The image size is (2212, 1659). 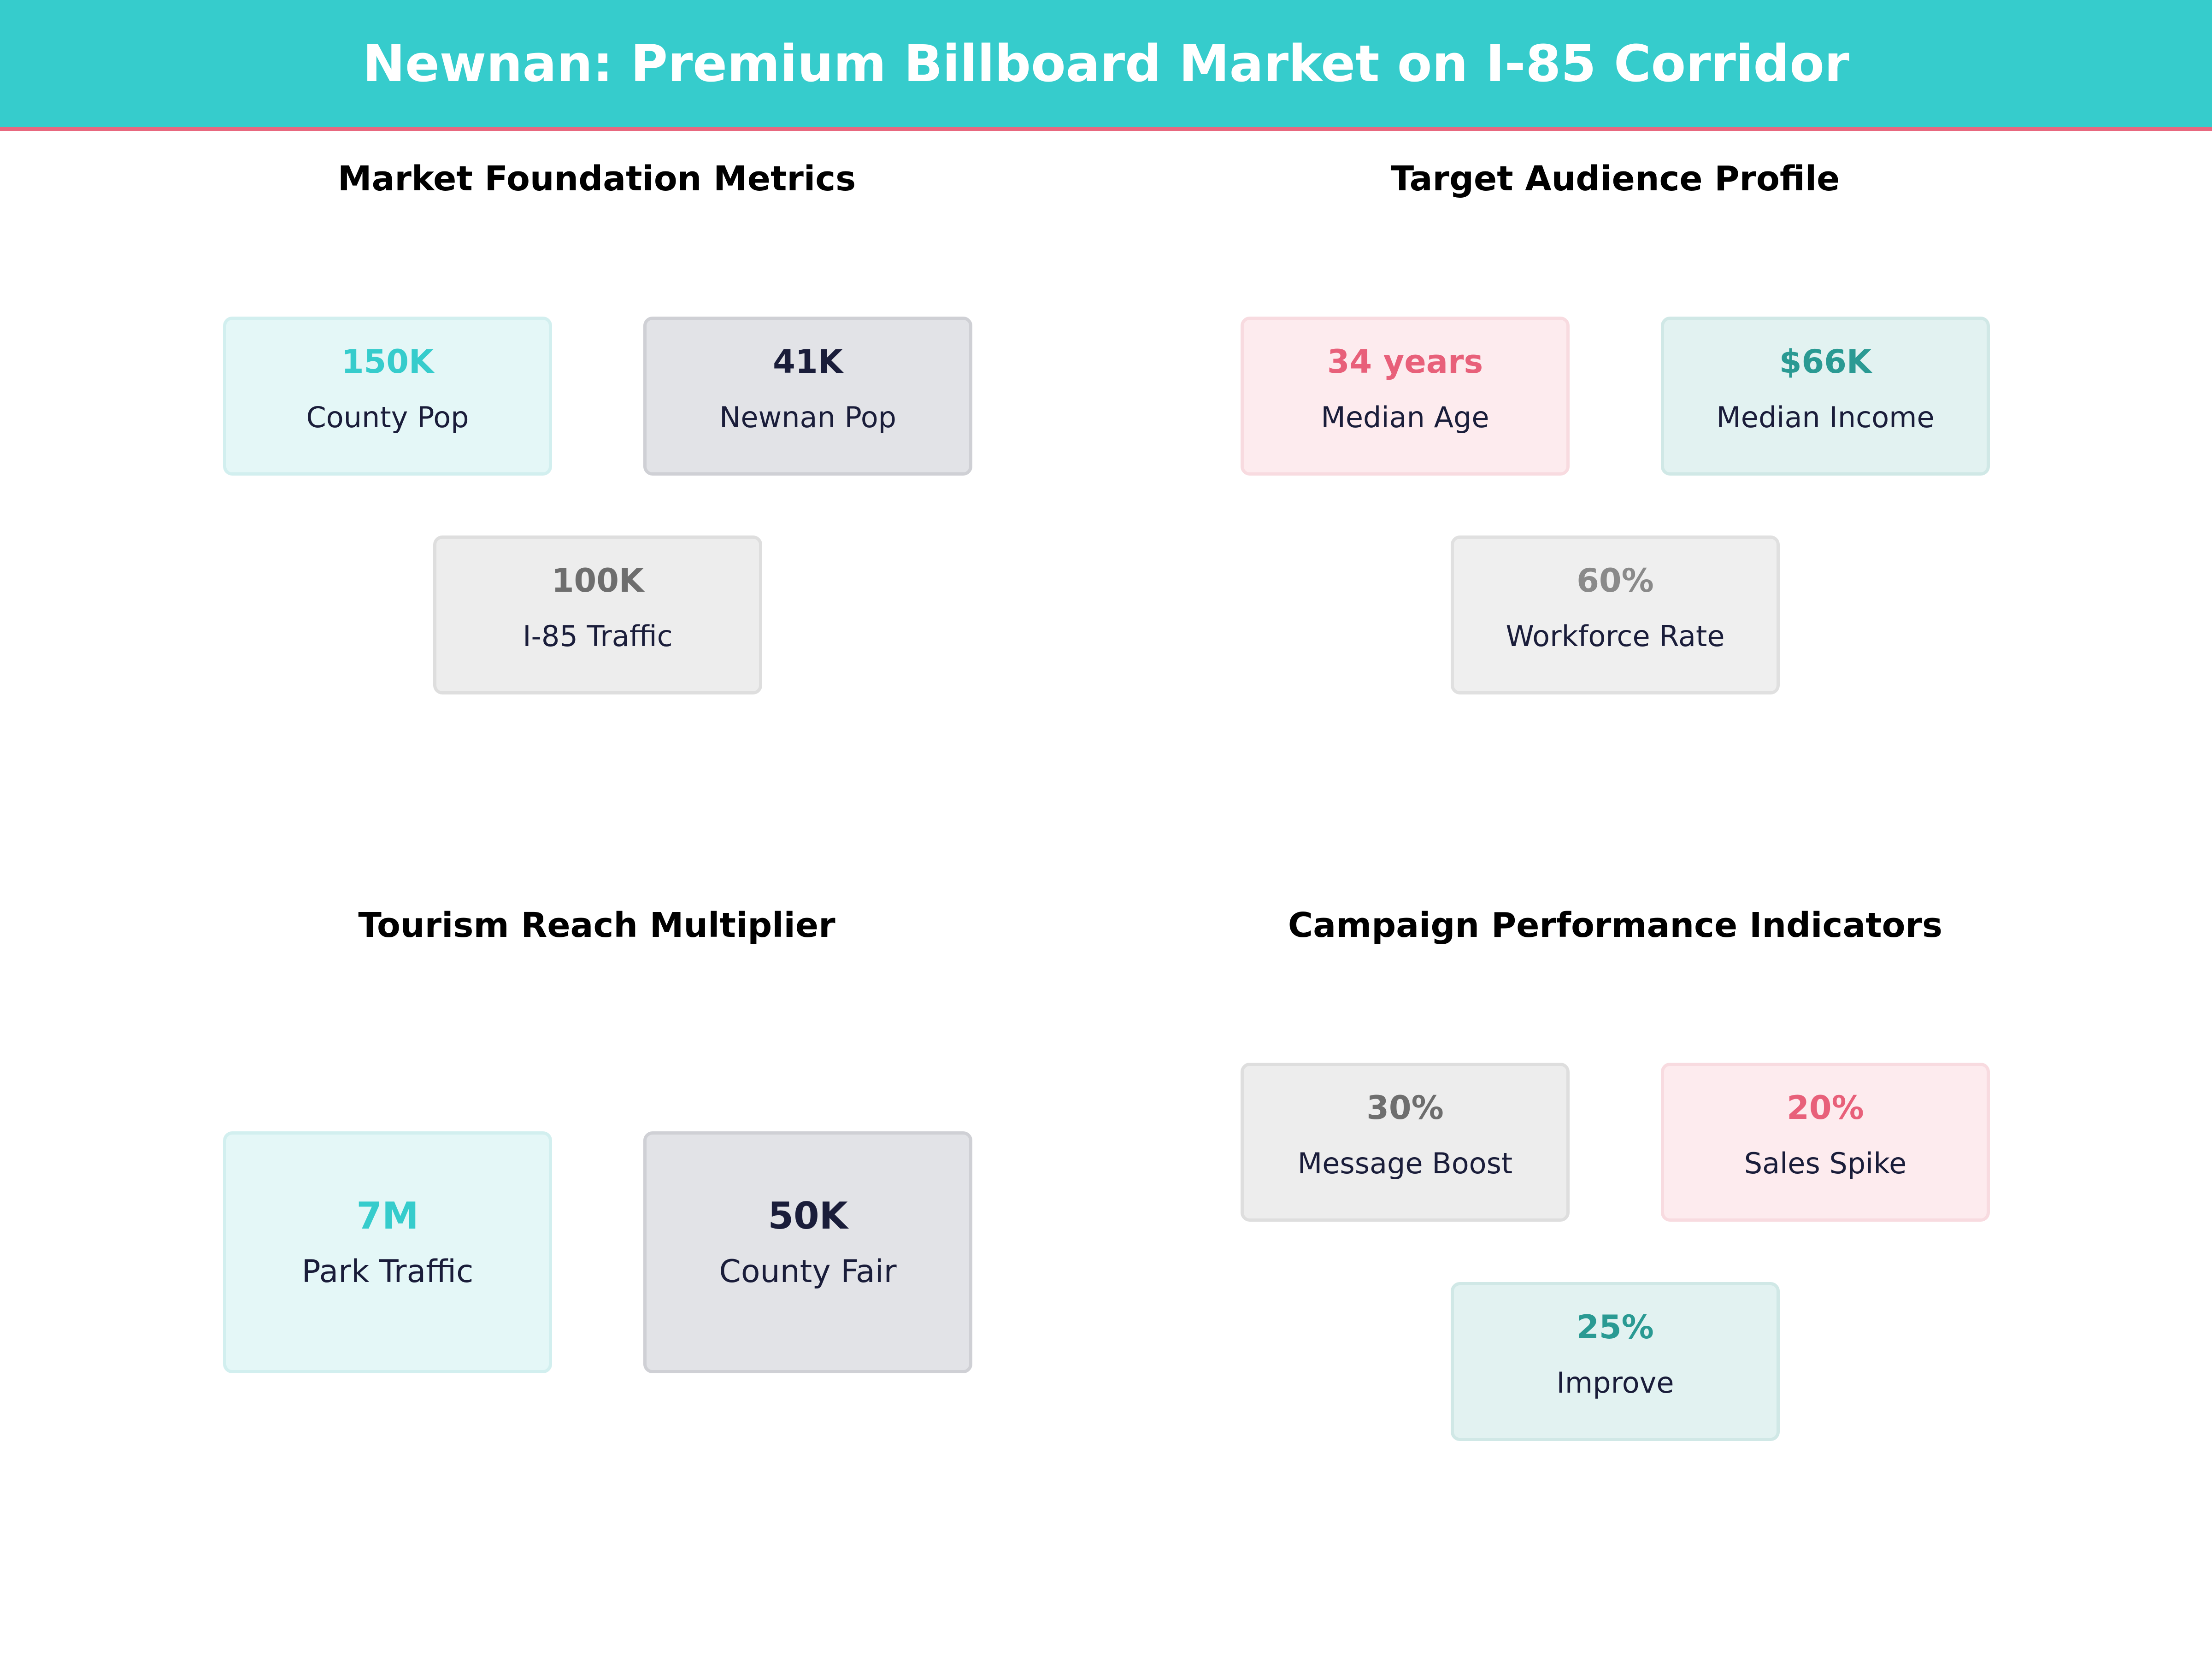 What do you see at coordinates (1615, 179) in the screenshot?
I see `panel-title-target-audience: Target Audience Profile` at bounding box center [1615, 179].